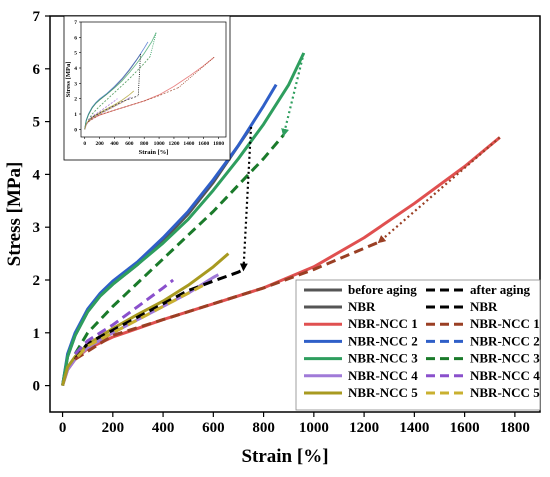  I want to click on inset-y-tick-label-0: 0, so click(75, 130).